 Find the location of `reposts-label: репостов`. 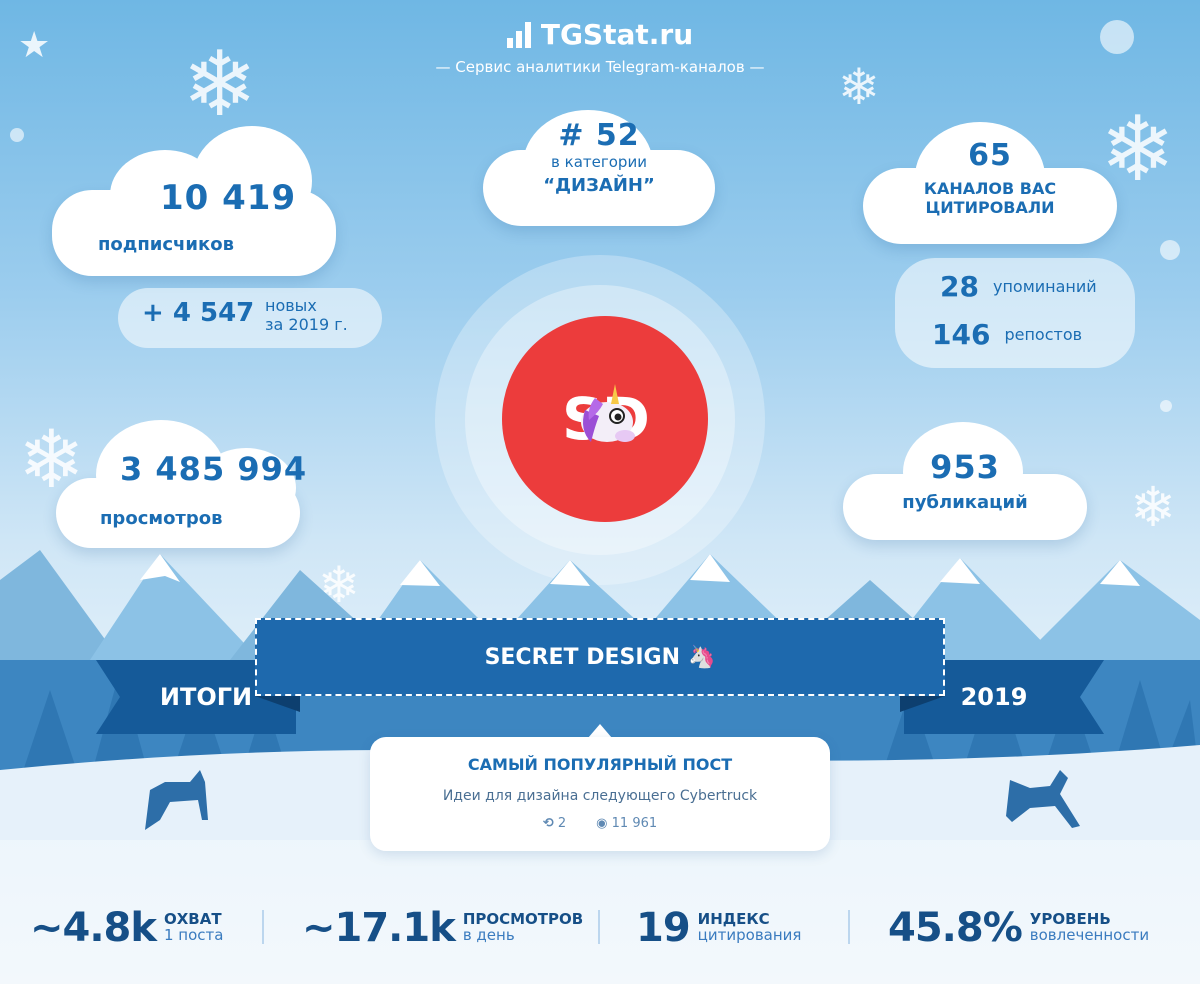

reposts-label: репостов is located at coordinates (1043, 334).